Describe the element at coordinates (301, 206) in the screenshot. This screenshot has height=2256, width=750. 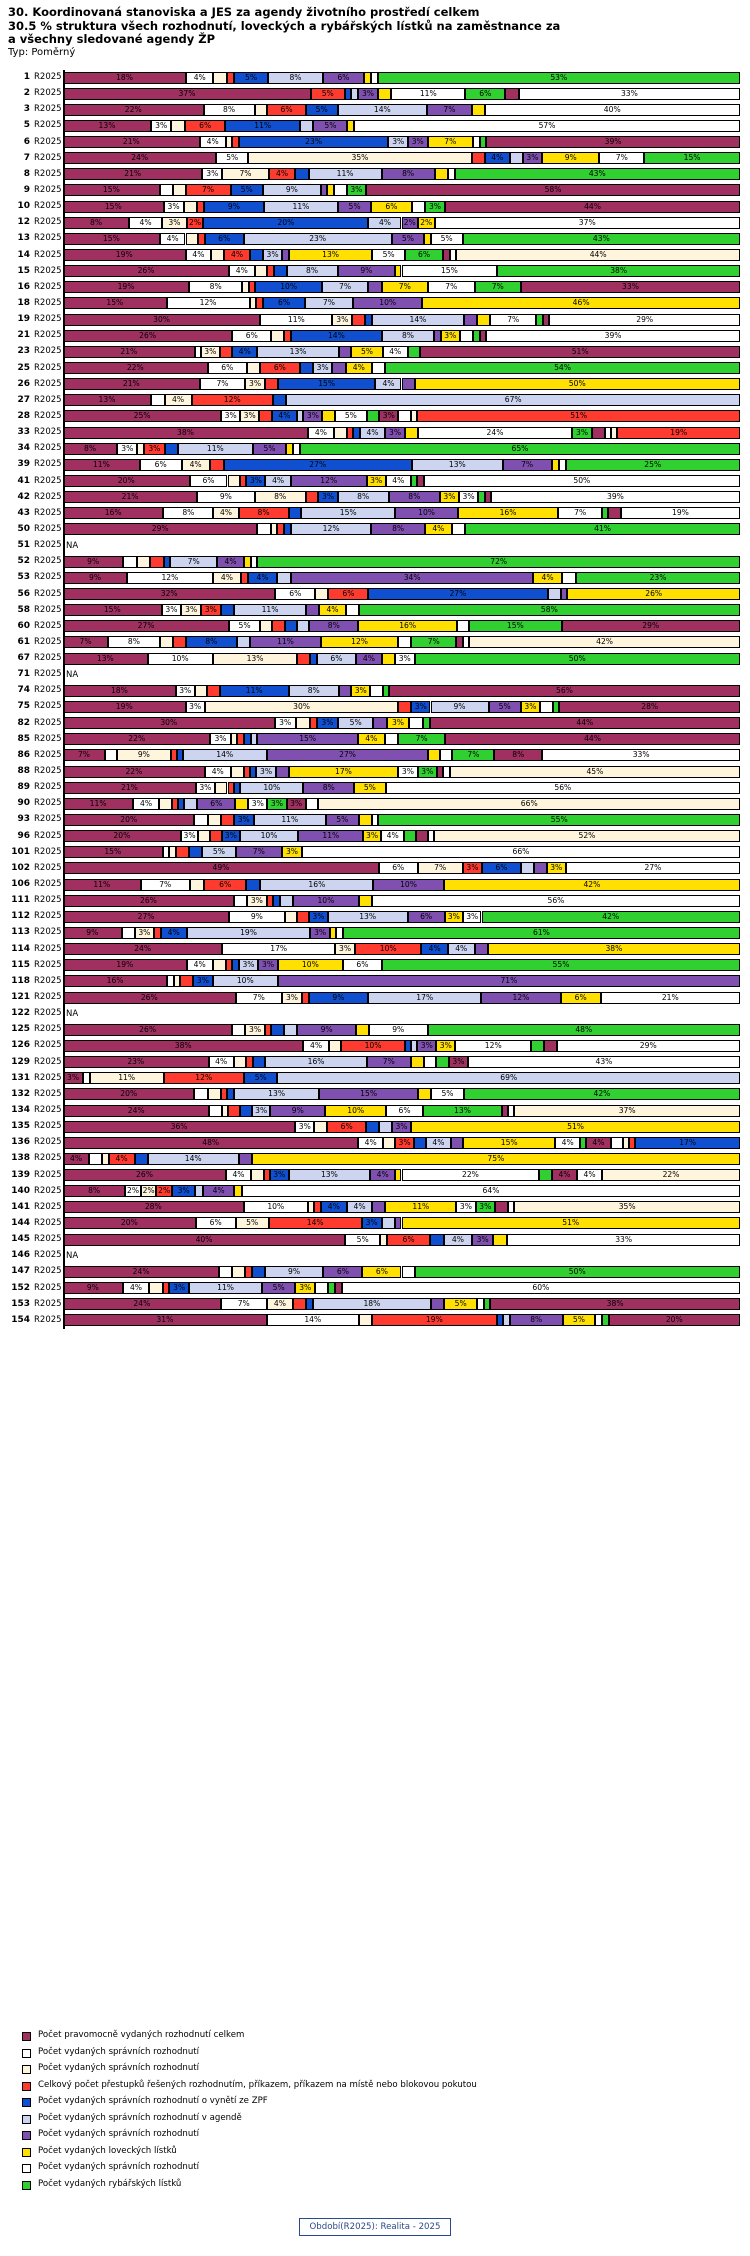
I see `bar-segment-label: 11%` at that location.